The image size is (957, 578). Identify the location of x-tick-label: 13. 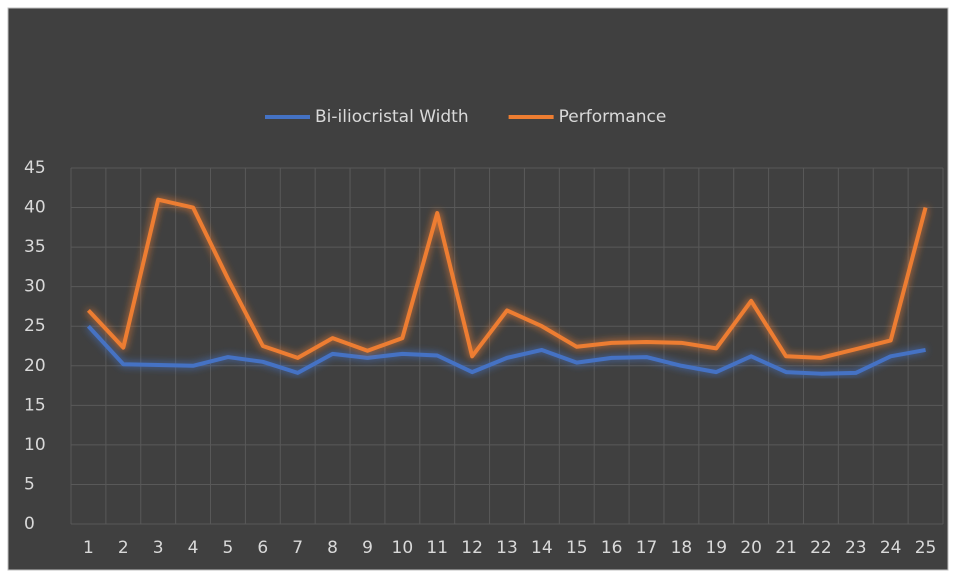
(507, 548).